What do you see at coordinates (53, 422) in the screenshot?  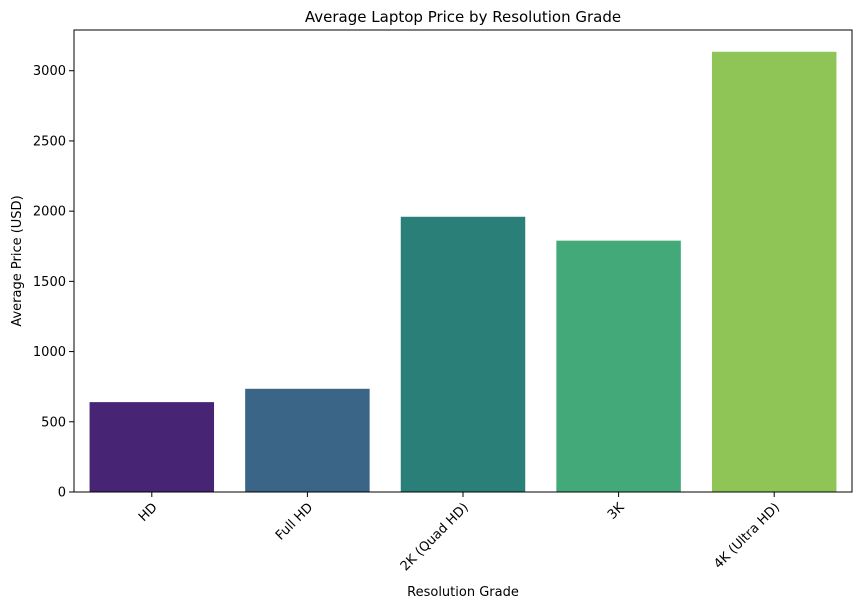 I see `y-tick-label: 500` at bounding box center [53, 422].